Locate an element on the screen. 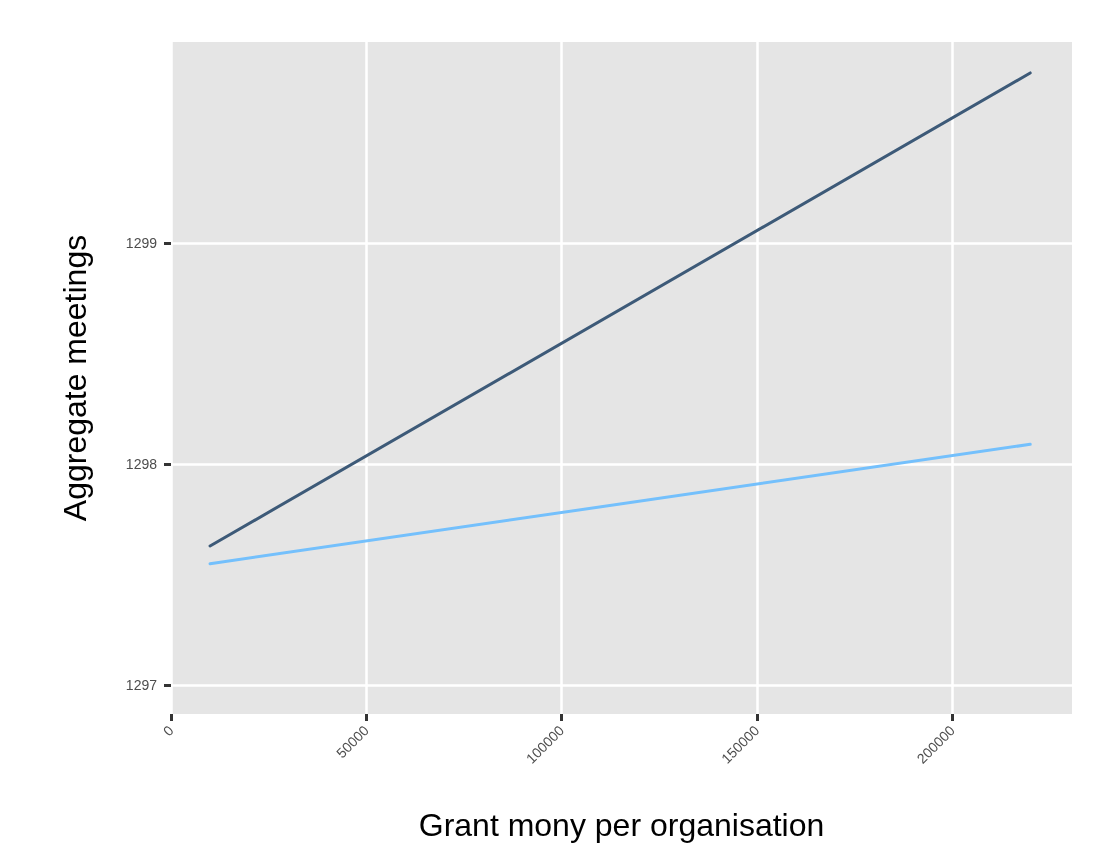 The width and height of the screenshot is (1115, 846). y-axis-title: Aggregate meetings is located at coordinates (75, 378).